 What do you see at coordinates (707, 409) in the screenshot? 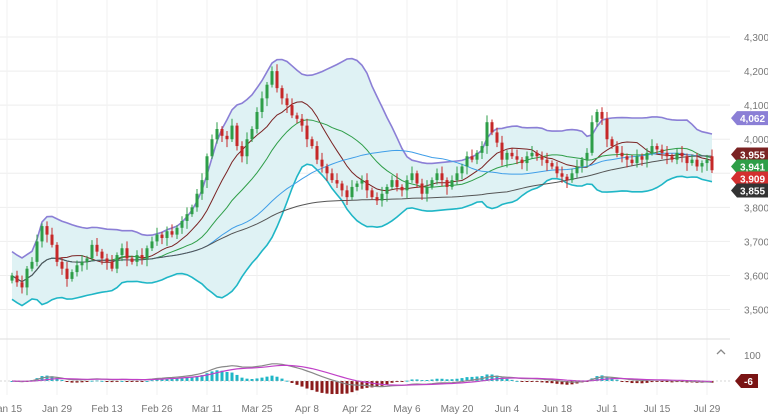
I see `x-tick-label: Jul 29` at bounding box center [707, 409].